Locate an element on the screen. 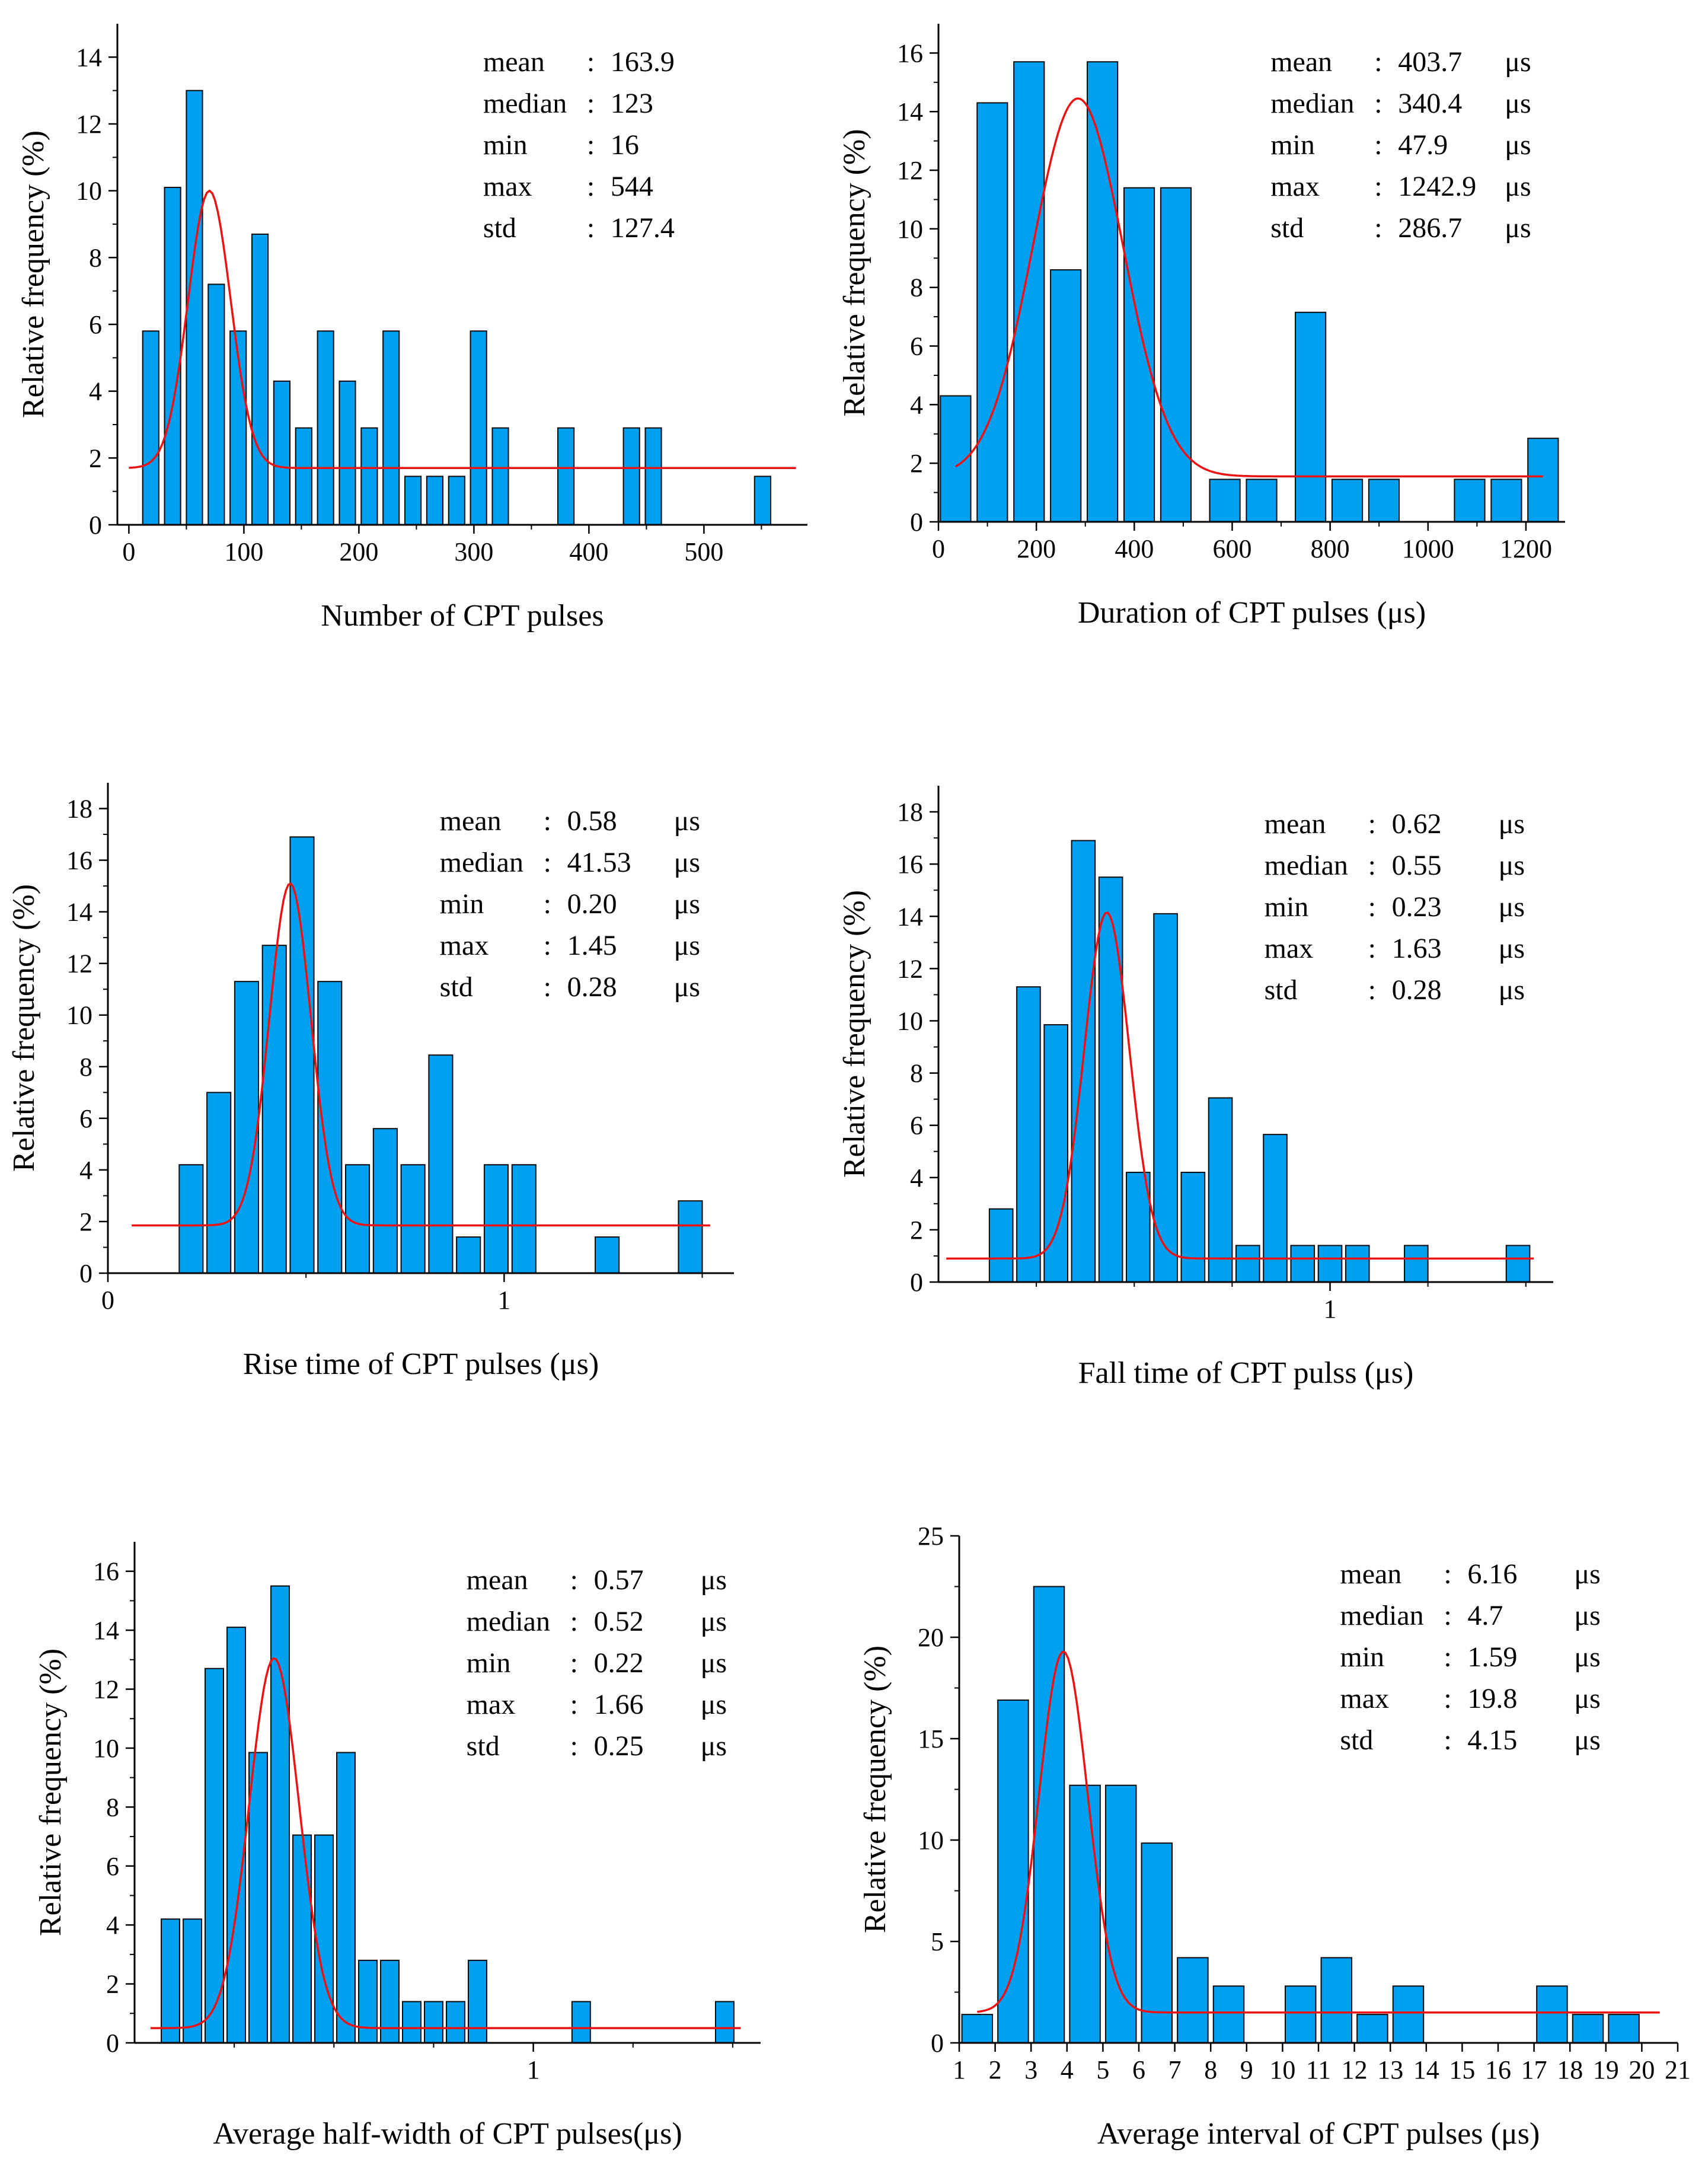 This screenshot has width=1705, height=2184. x-tick-label: 800 is located at coordinates (1330, 548).